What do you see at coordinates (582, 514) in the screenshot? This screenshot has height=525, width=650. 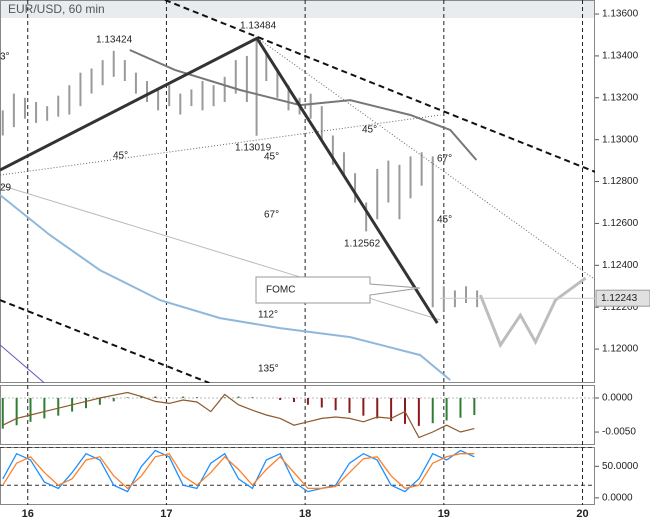 I see `x-tick-label: 20` at bounding box center [582, 514].